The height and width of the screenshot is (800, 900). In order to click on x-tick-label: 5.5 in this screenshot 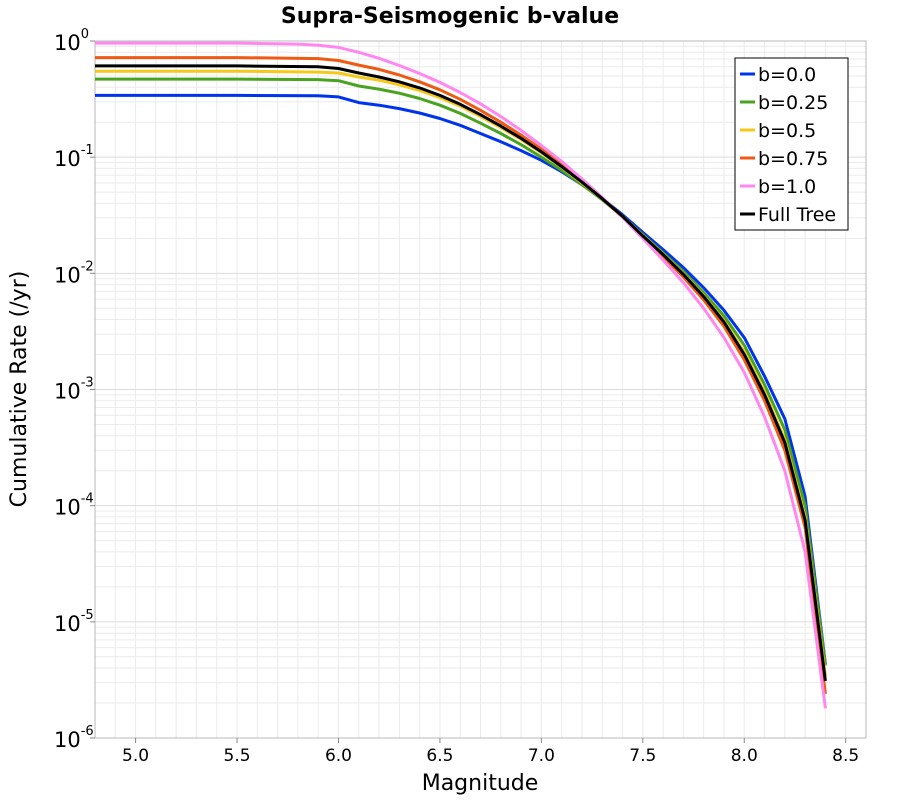, I will do `click(237, 756)`.